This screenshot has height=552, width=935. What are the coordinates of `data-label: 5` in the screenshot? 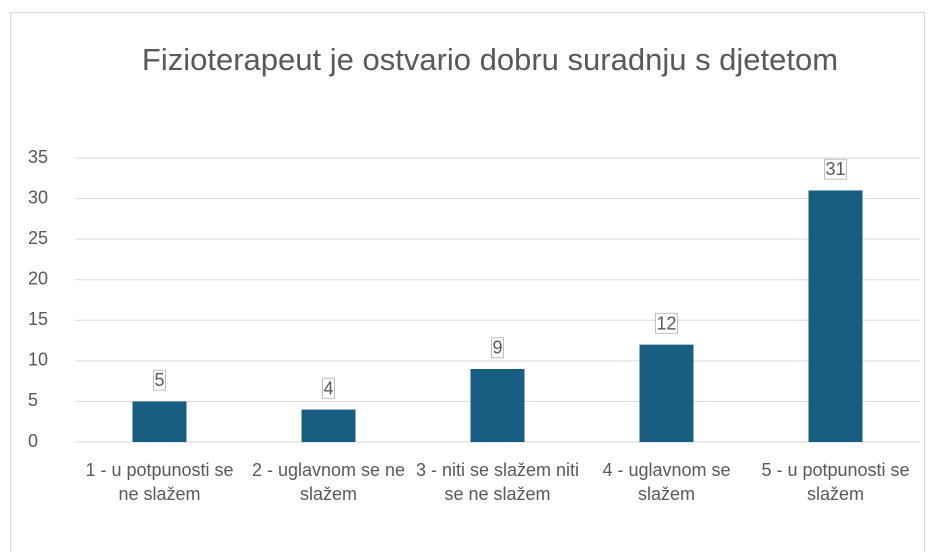 It's located at (159, 380).